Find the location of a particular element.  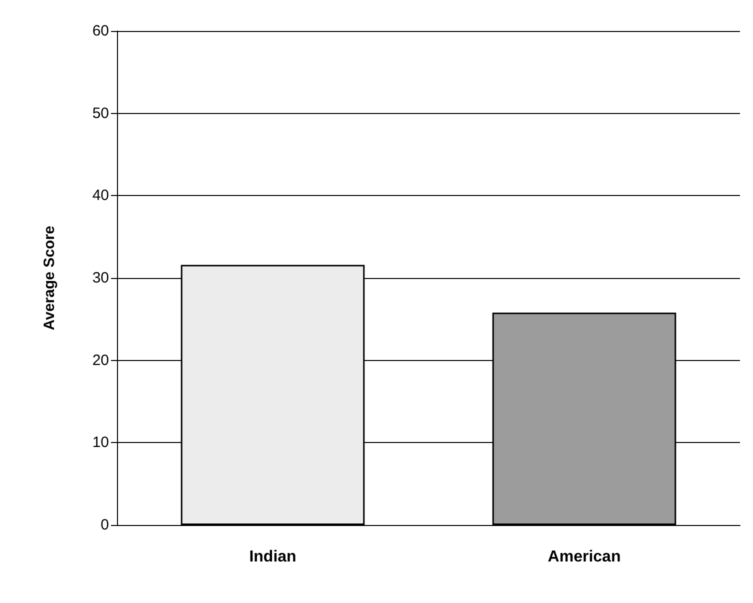

y-tick-label: 30 is located at coordinates (100, 278).